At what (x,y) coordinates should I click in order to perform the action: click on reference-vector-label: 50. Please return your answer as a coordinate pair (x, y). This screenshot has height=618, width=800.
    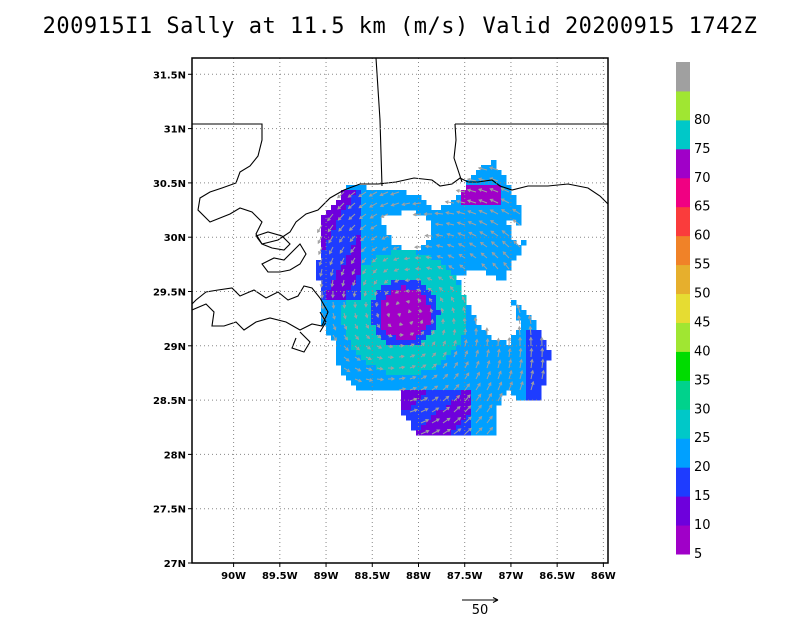
    Looking at the image, I should click on (480, 610).